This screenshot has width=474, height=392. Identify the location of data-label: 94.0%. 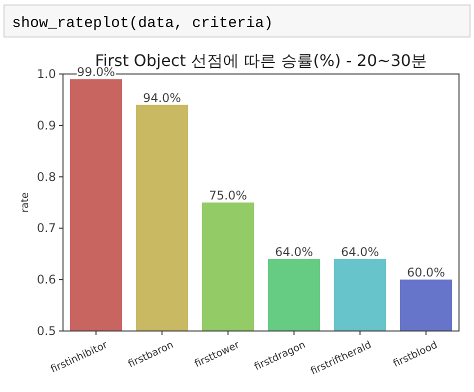
(162, 97).